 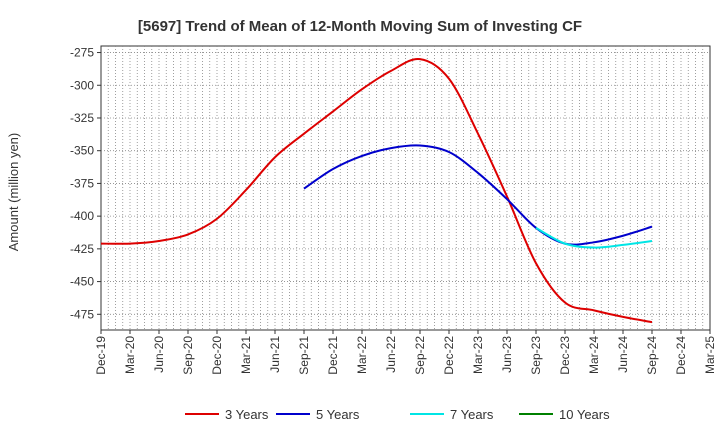 What do you see at coordinates (13, 192) in the screenshot?
I see `y-axis-label: Amount (million yen)` at bounding box center [13, 192].